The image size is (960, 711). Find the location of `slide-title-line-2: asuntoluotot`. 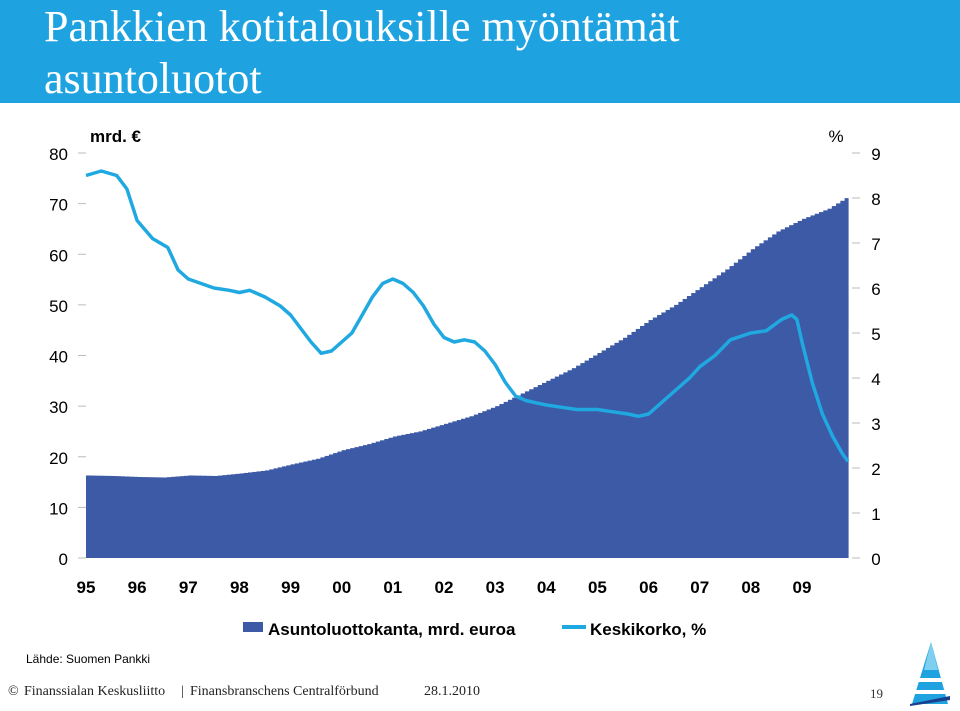

slide-title-line-2: asuntoluotot is located at coordinates (153, 78).